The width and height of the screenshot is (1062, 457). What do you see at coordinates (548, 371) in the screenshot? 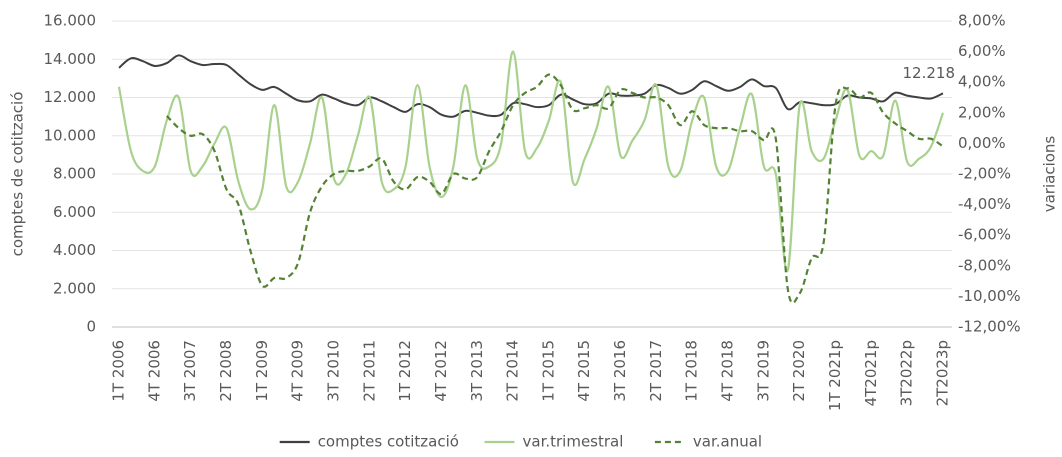
I see `x-tick-label: 1T 2015` at bounding box center [548, 371].